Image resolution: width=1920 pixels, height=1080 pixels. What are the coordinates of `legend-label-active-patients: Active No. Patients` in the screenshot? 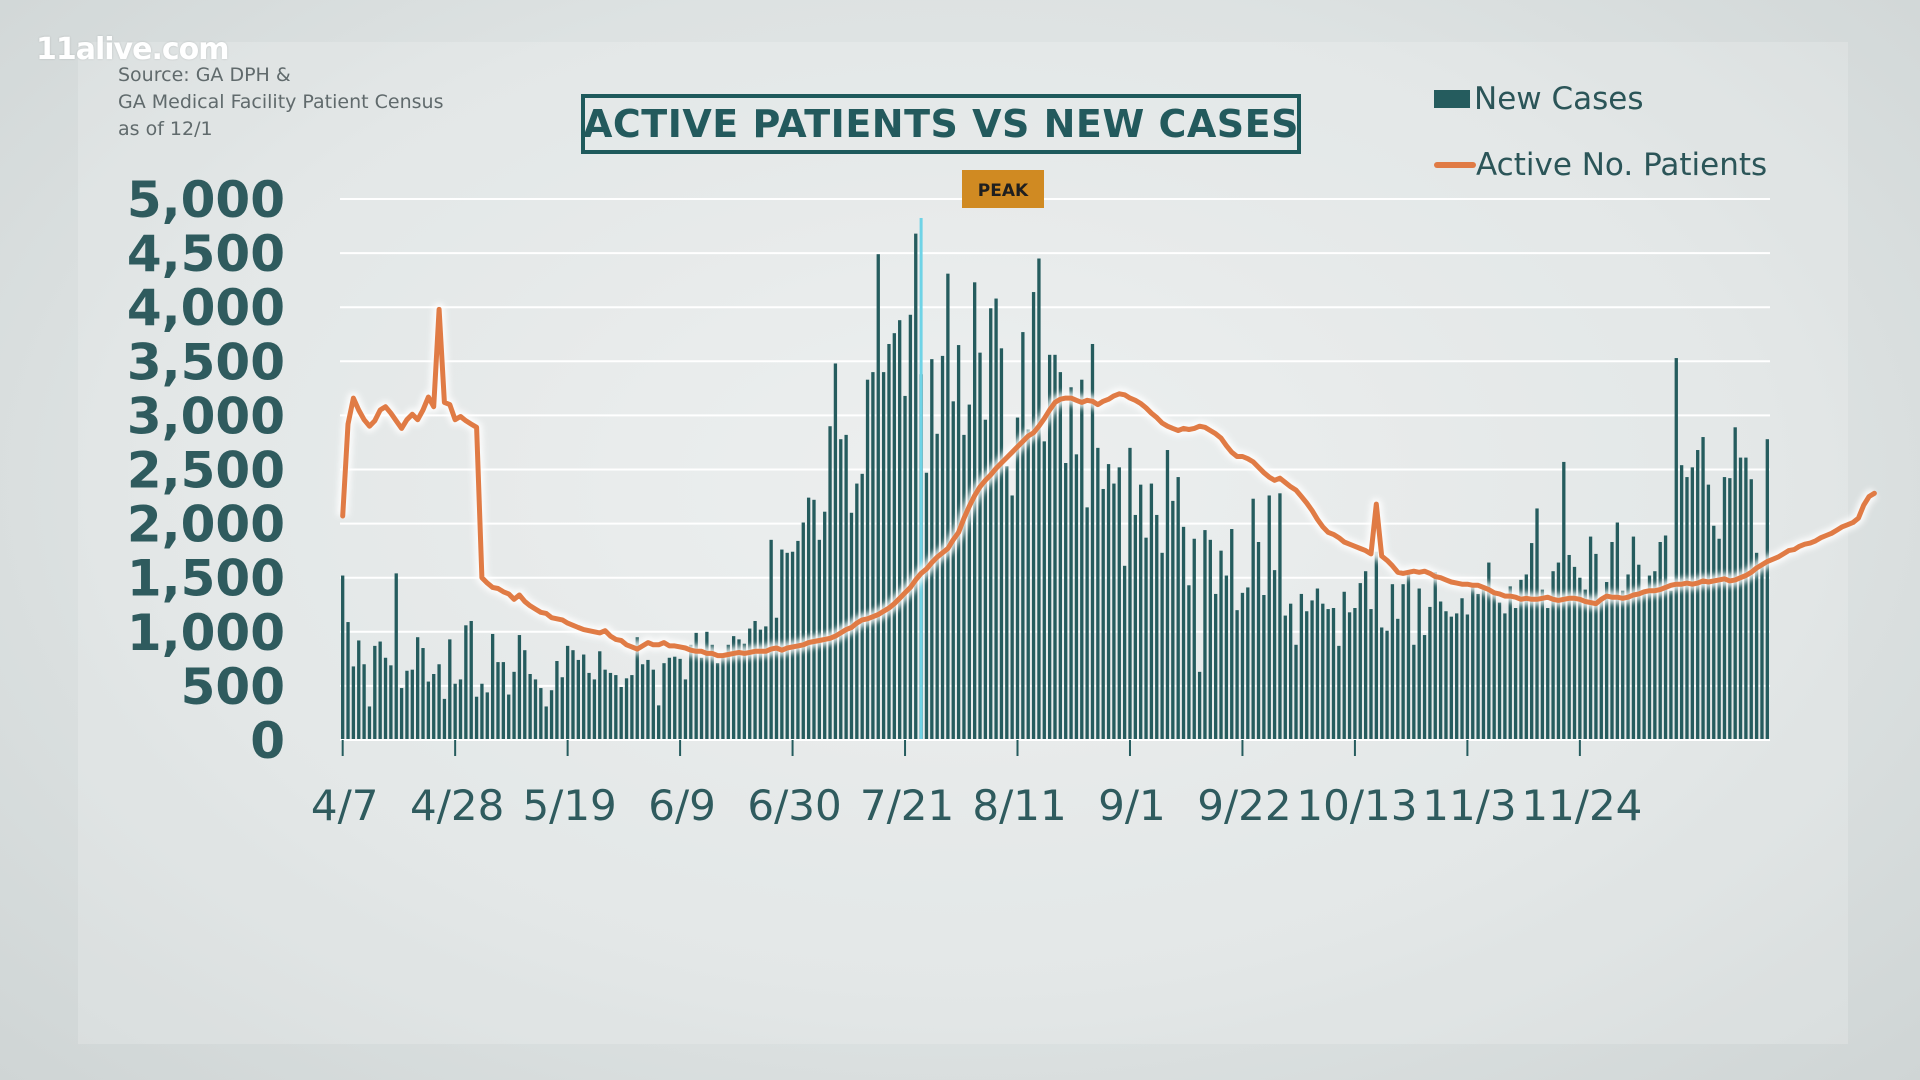 It's located at (1622, 165).